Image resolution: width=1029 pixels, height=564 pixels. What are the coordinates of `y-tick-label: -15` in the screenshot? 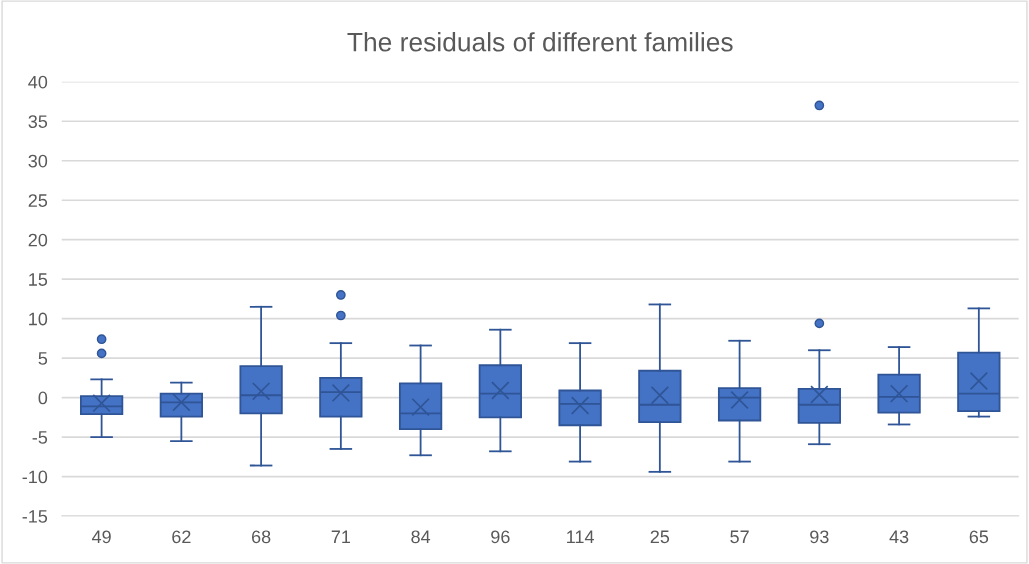 It's located at (35, 516).